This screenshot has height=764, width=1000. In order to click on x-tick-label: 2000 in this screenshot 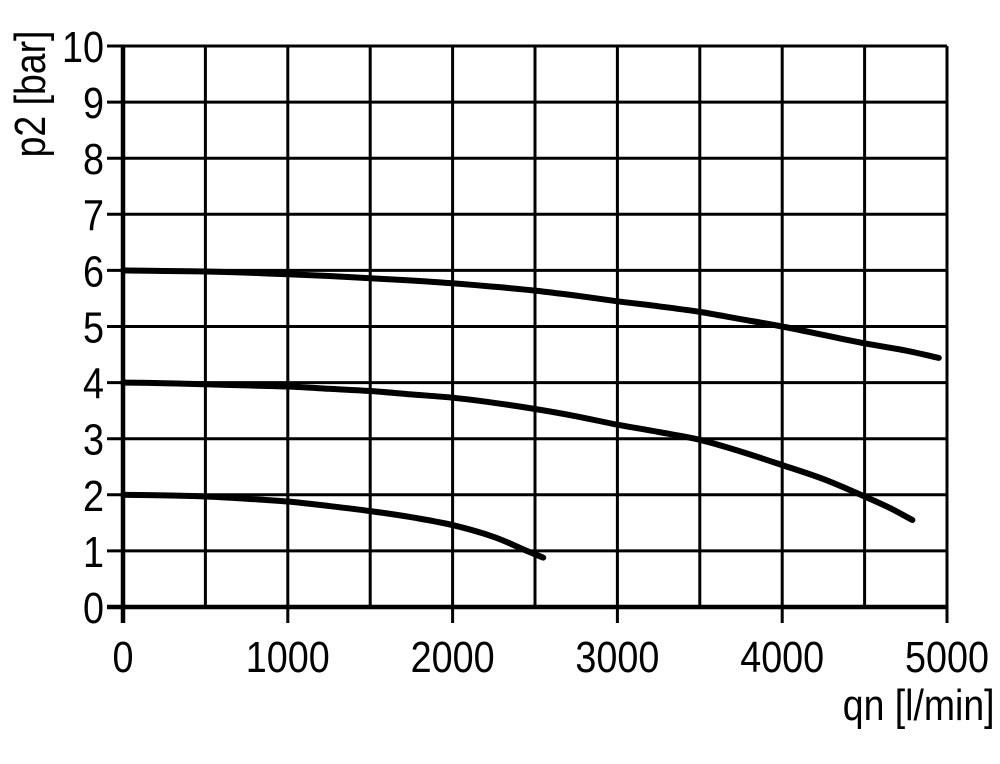, I will do `click(453, 657)`.